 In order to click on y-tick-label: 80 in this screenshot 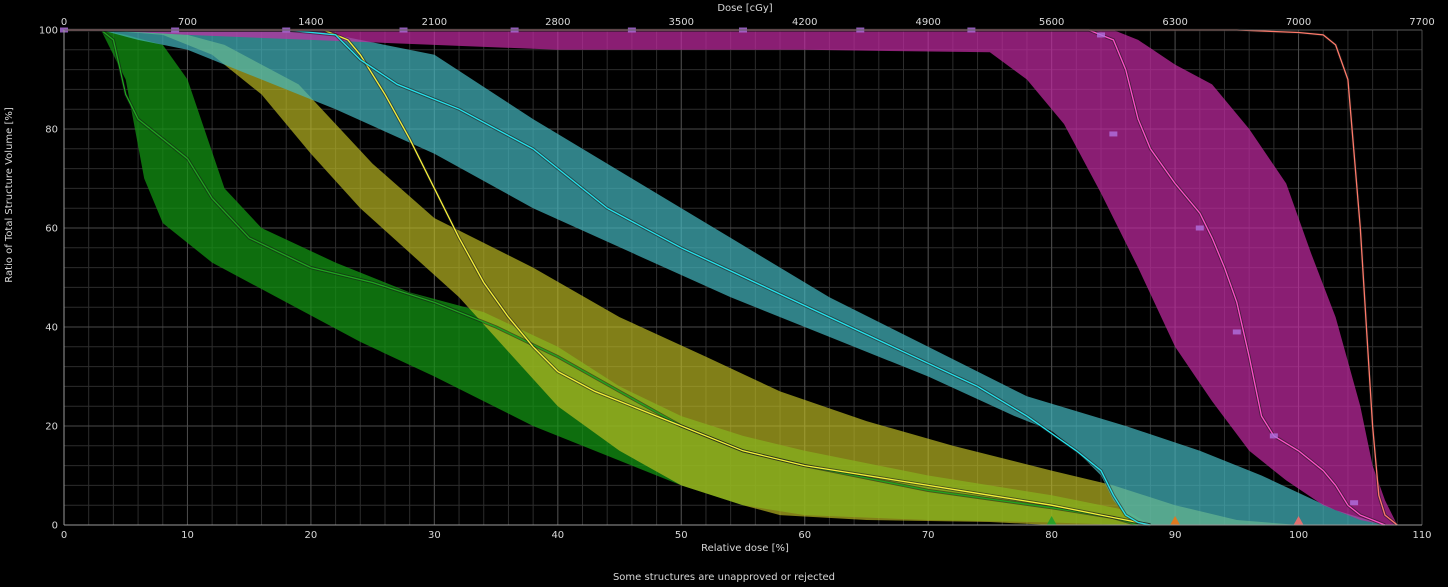, I will do `click(51, 130)`.